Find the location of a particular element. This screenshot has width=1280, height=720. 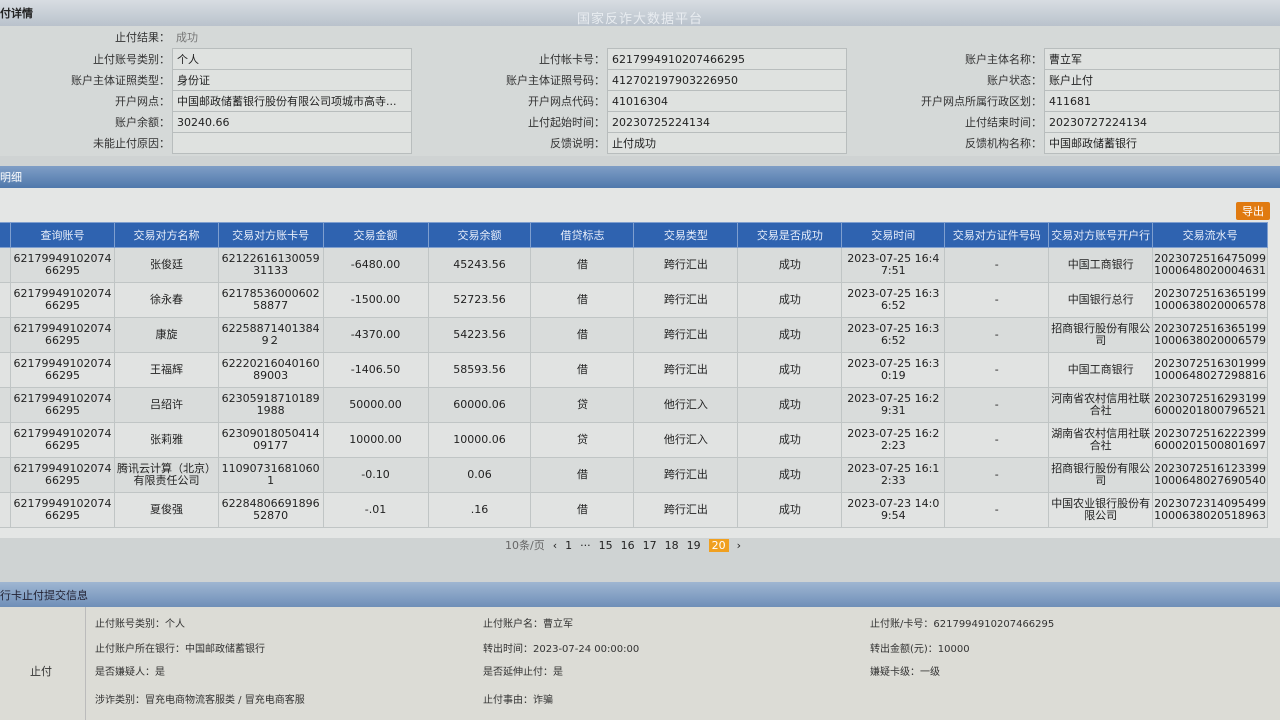

table-cell: 河南省农村信用社联合社 is located at coordinates (1101, 405).